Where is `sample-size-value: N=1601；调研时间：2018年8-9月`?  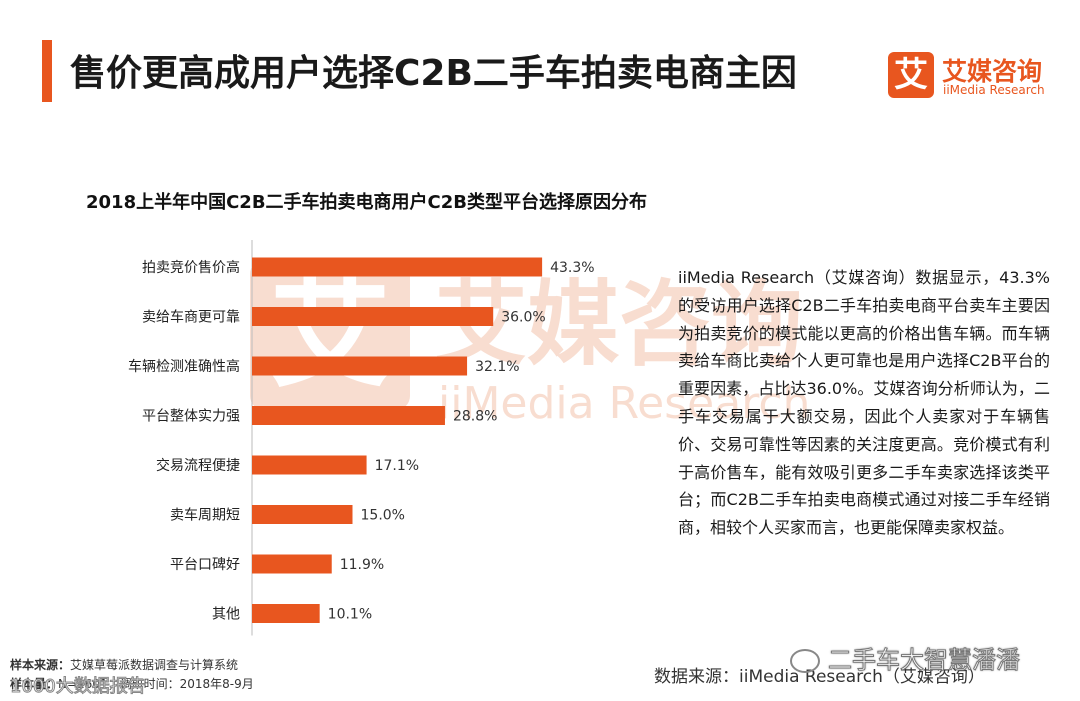 sample-size-value: N=1601；调研时间：2018年8-9月 is located at coordinates (156, 684).